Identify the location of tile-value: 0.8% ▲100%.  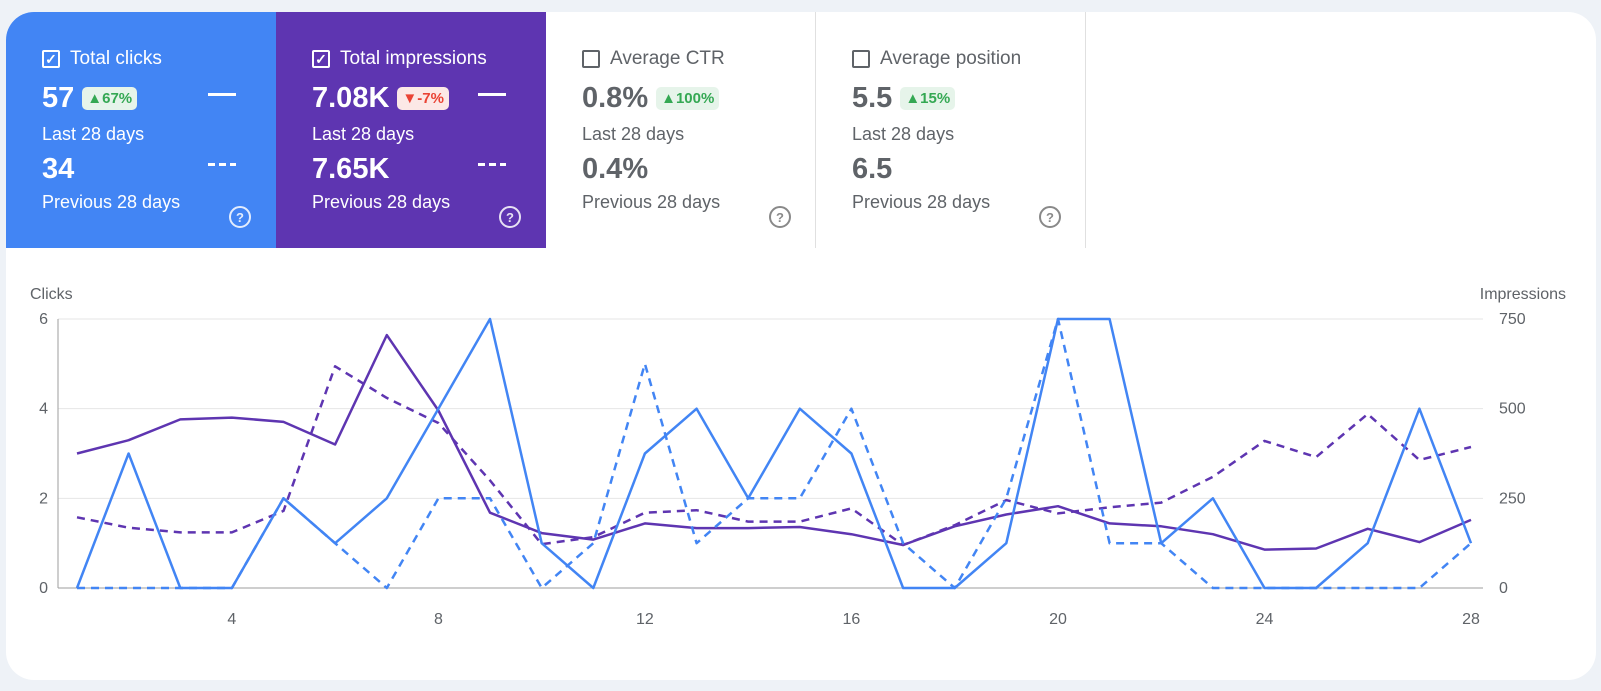
(651, 98).